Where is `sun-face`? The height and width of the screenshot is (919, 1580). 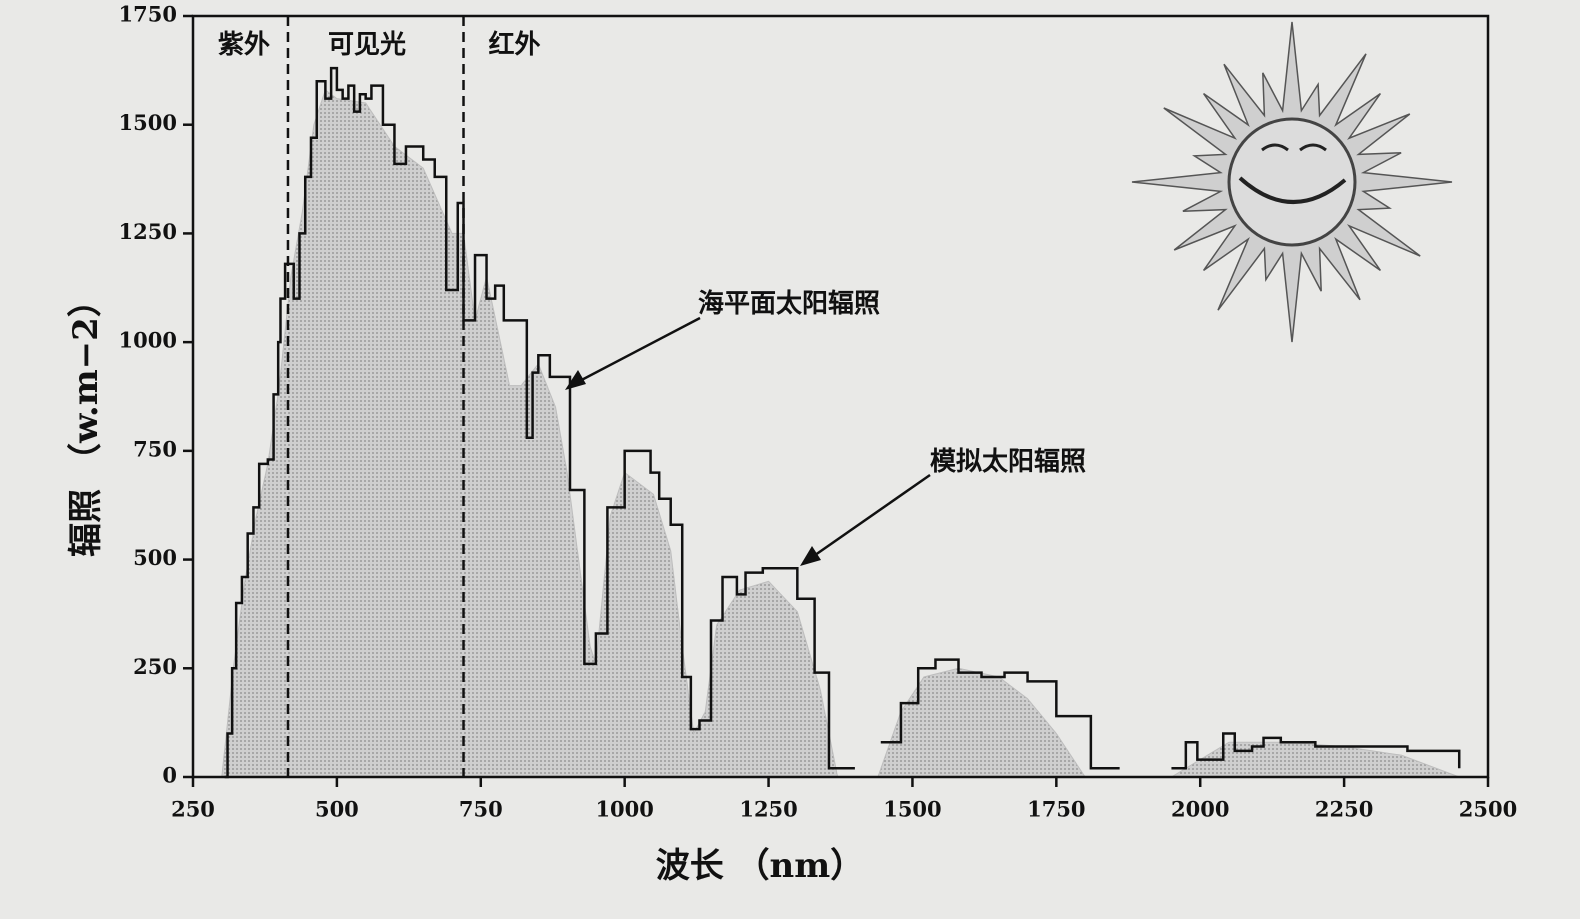
sun-face is located at coordinates (1292, 182).